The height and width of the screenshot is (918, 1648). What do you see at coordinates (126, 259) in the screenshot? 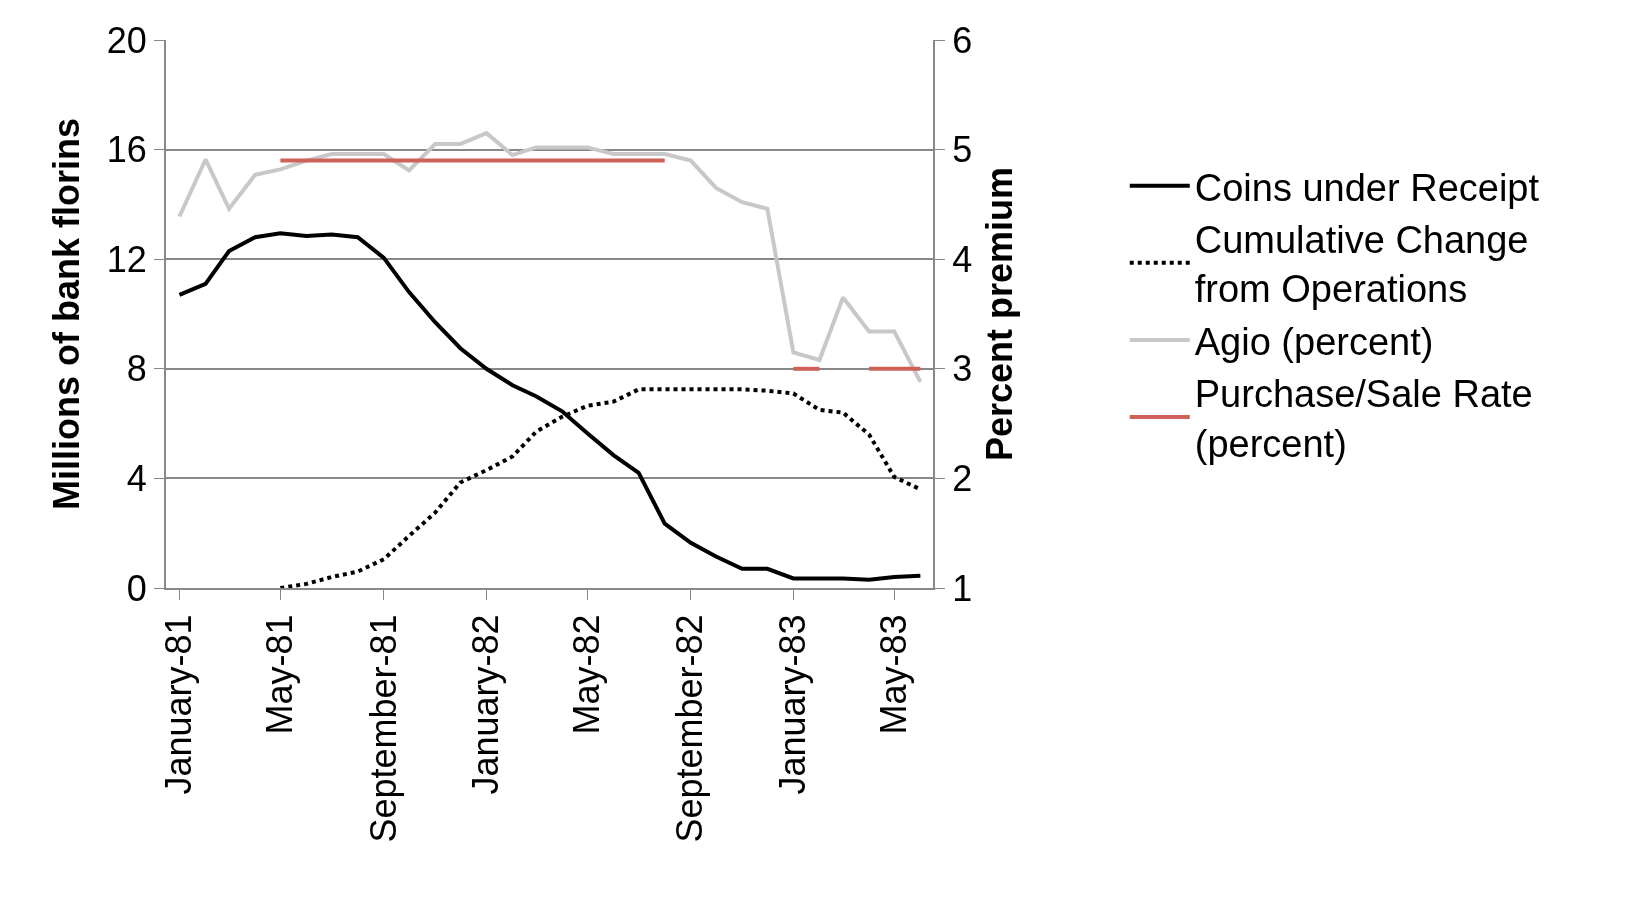
I see `y-tick-label: 12` at bounding box center [126, 259].